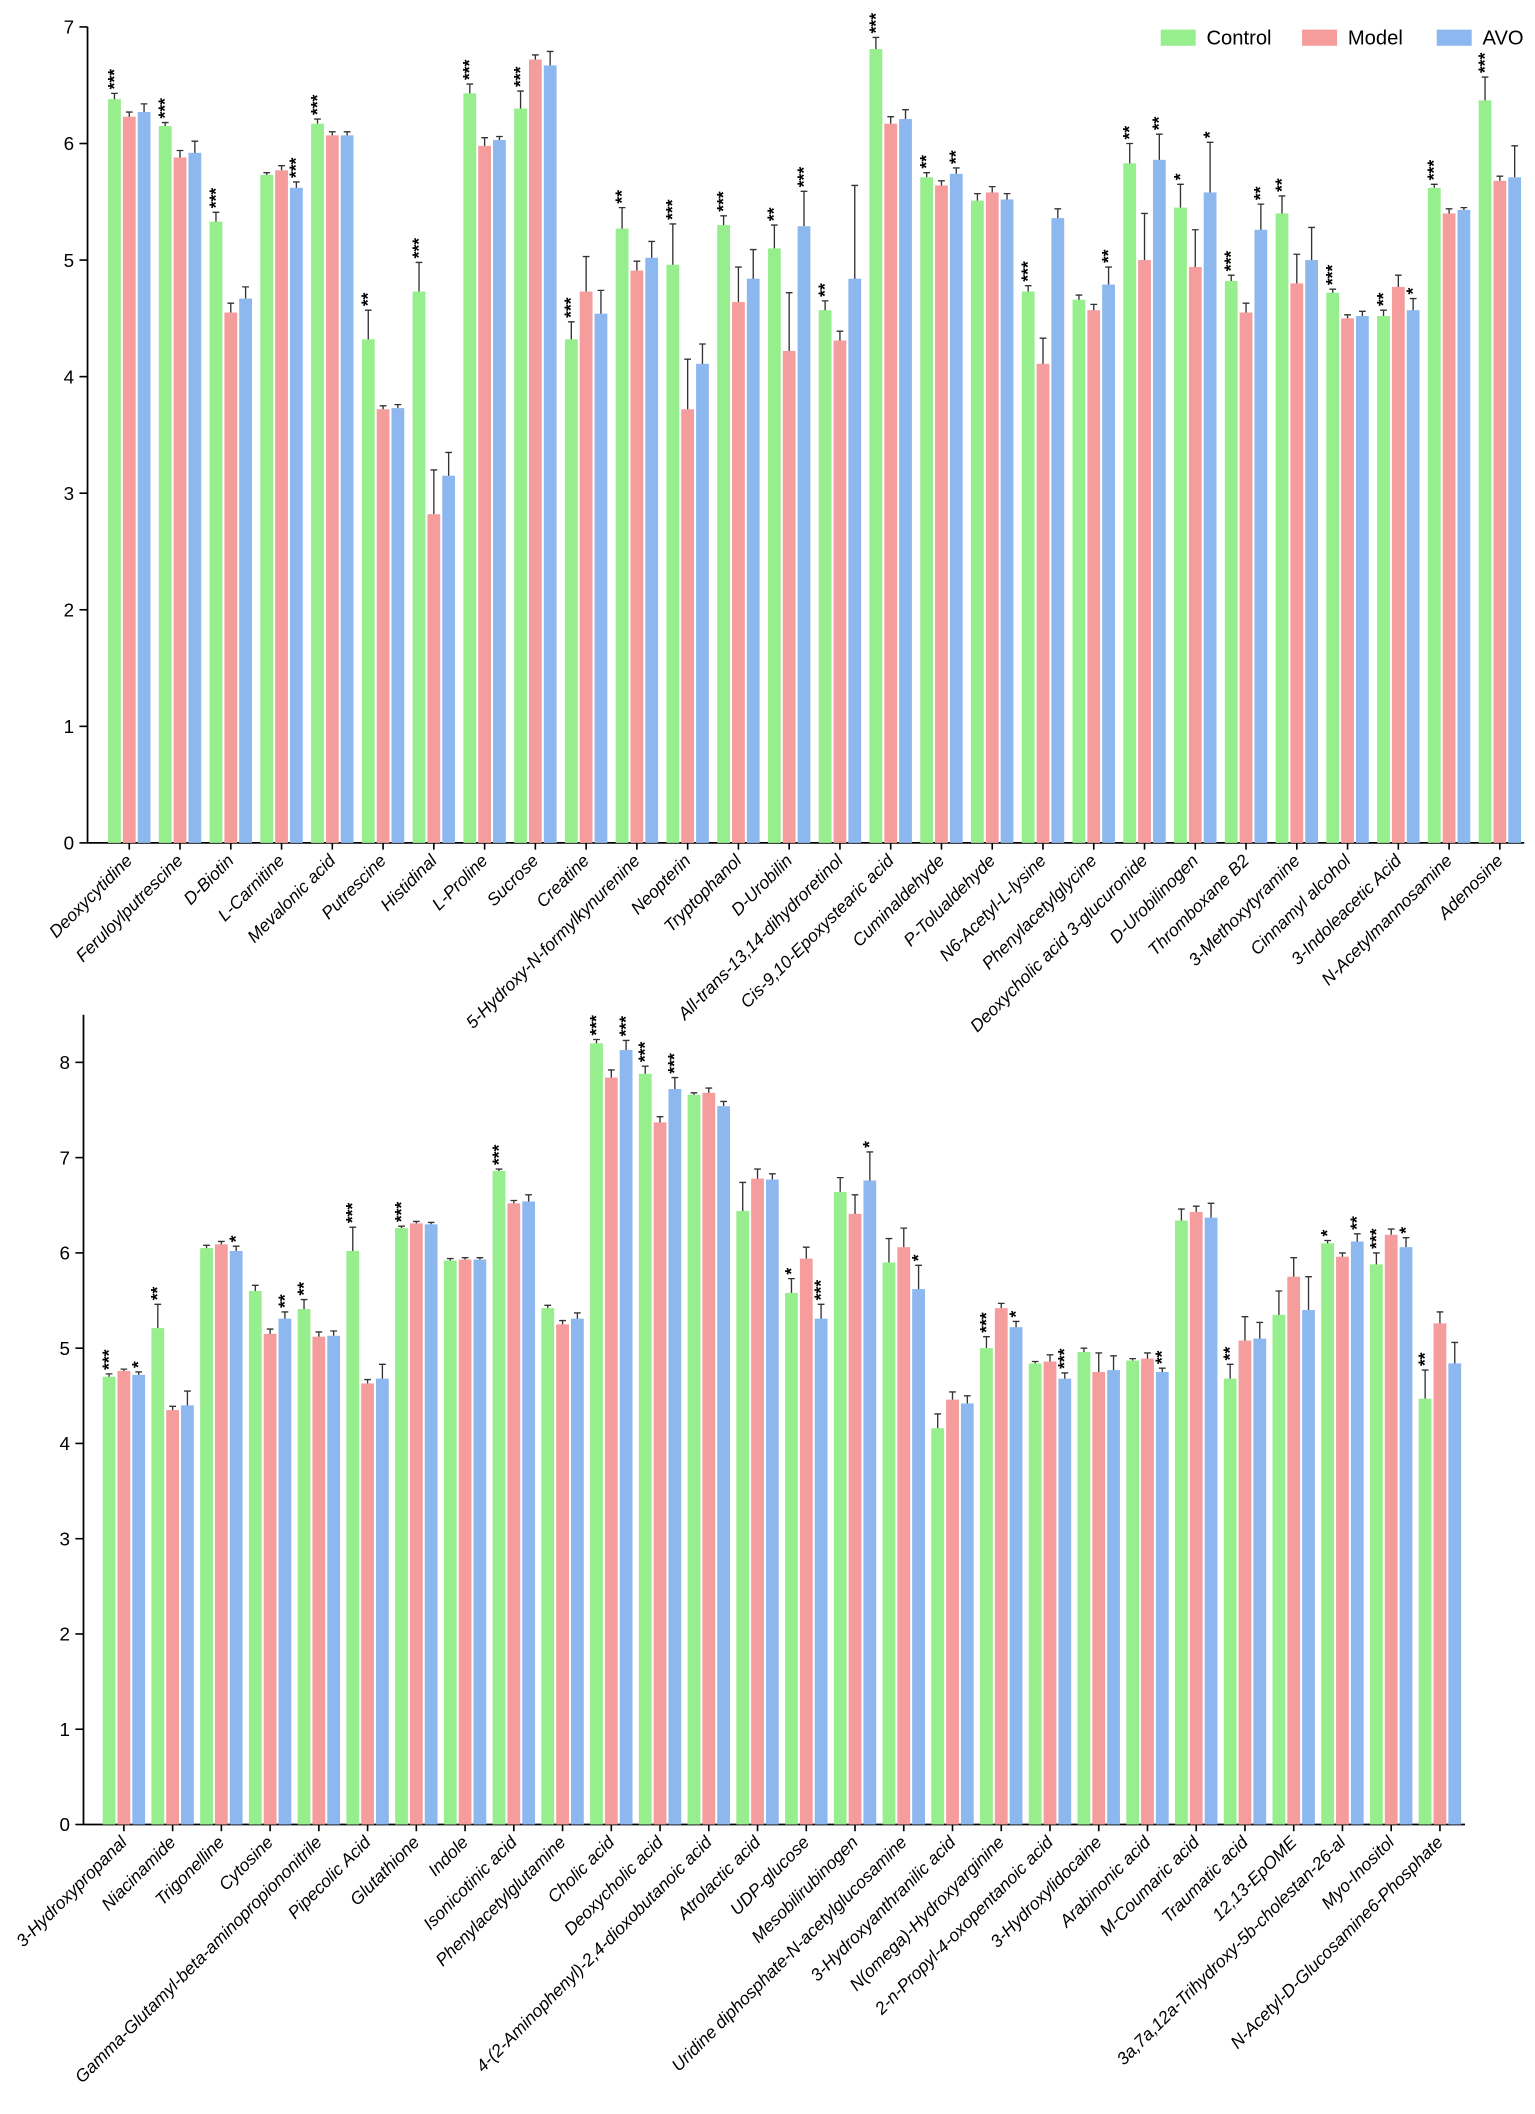  Describe the element at coordinates (964, 1925) in the screenshot. I see `x-tick-label: 2-n-Propyl-4-oxopentanoic acid` at that location.